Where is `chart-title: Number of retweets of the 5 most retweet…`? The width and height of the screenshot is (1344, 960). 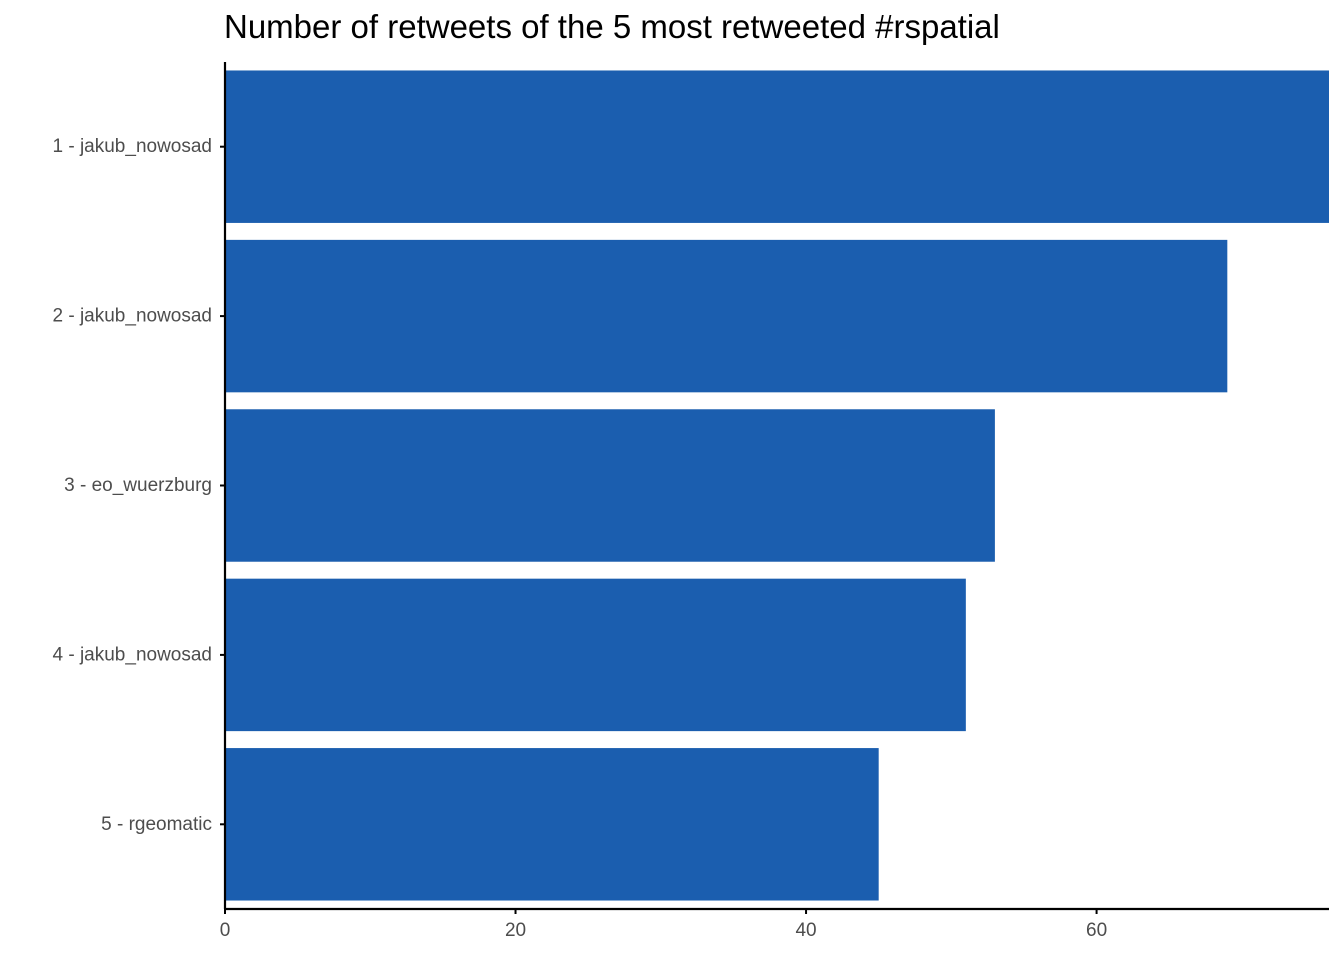
chart-title: Number of retweets of the 5 most retweet… is located at coordinates (612, 26).